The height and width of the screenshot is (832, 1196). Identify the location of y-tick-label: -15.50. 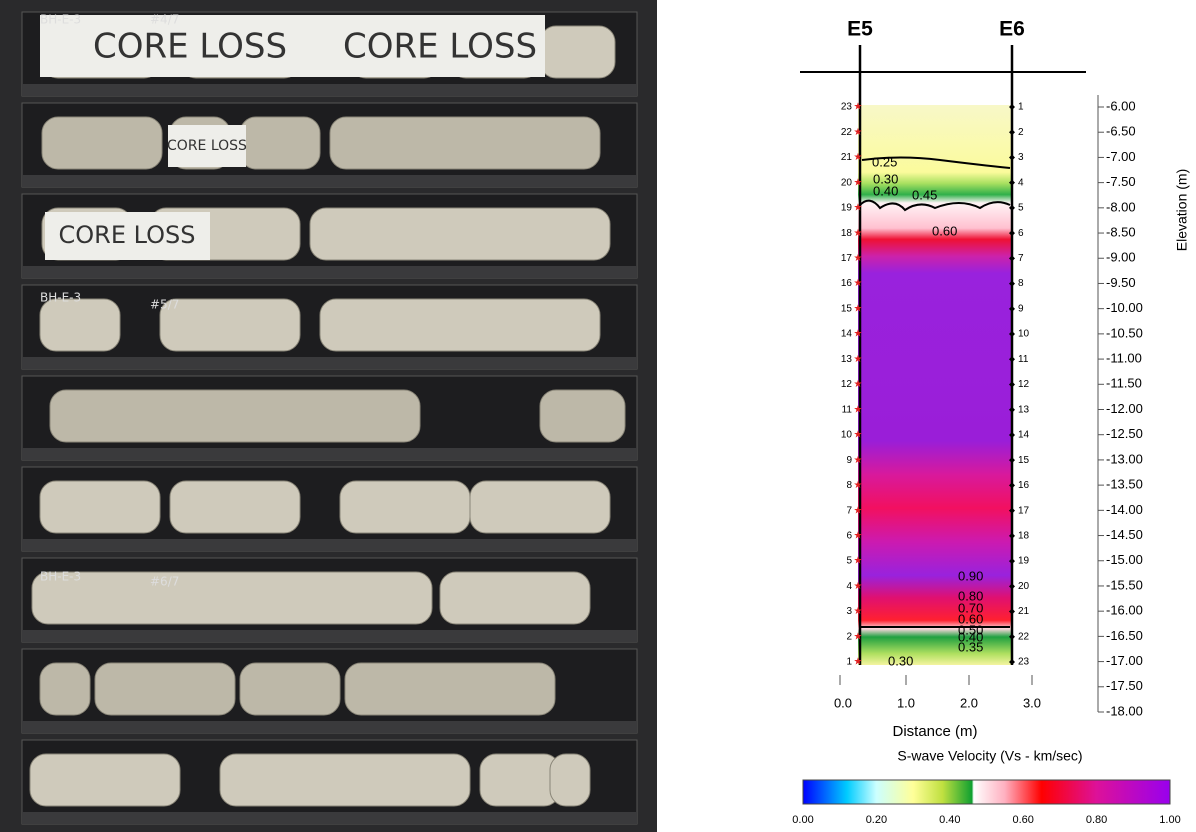
(1124, 584).